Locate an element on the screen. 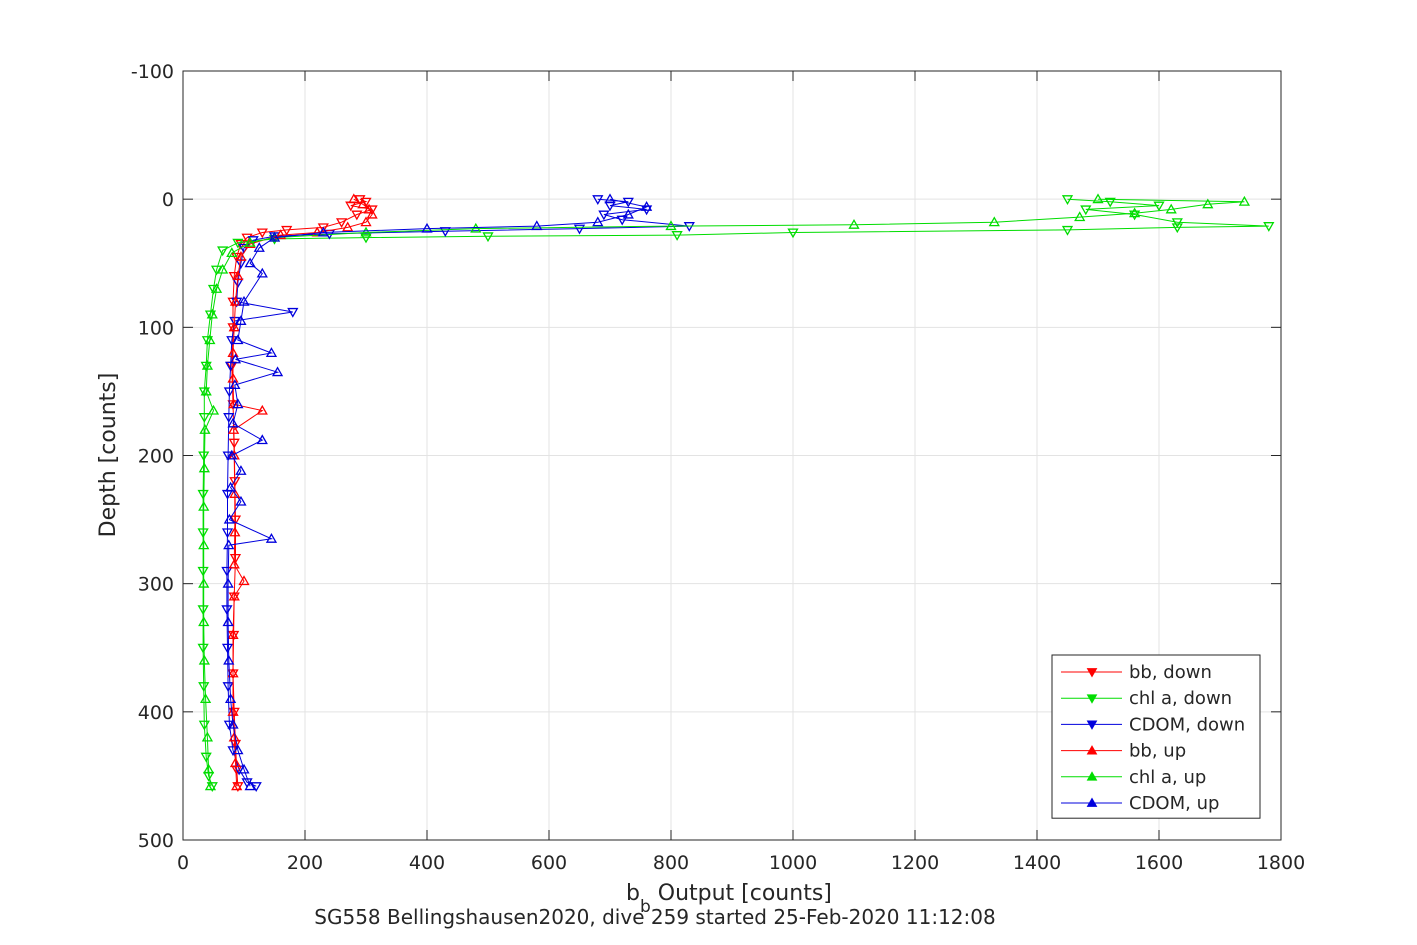  y-tick-label: 200 is located at coordinates (156, 457).